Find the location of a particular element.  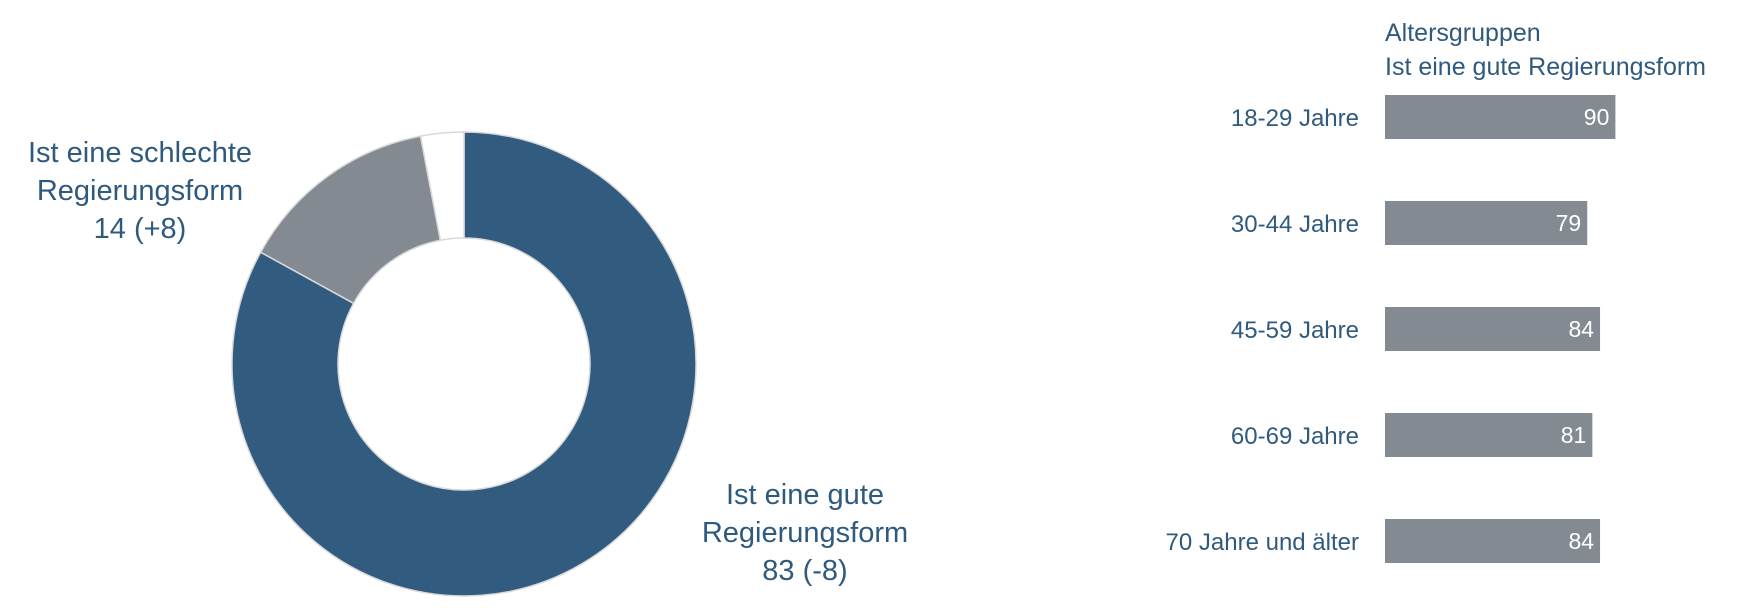

donut-label-bad-line3: 14 (+8) is located at coordinates (140, 229).